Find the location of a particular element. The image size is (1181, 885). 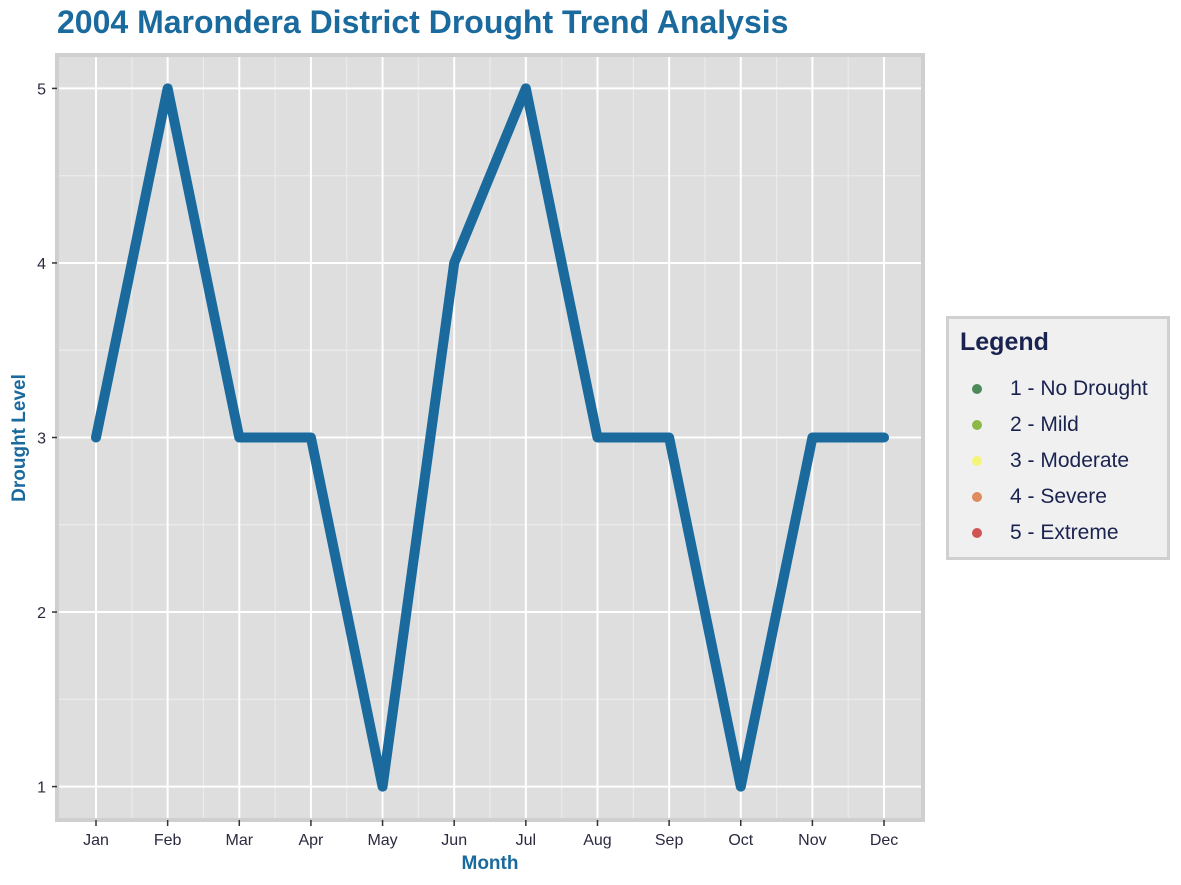

x-tick-label: Nov is located at coordinates (812, 840).